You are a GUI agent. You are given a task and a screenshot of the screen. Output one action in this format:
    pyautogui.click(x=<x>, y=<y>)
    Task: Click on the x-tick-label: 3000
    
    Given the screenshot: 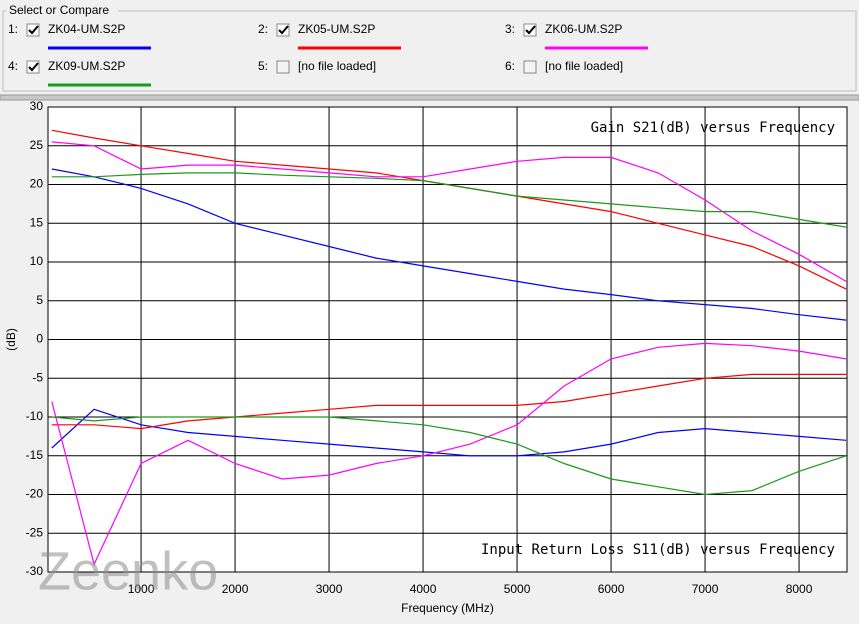 What is the action you would take?
    pyautogui.click(x=329, y=589)
    